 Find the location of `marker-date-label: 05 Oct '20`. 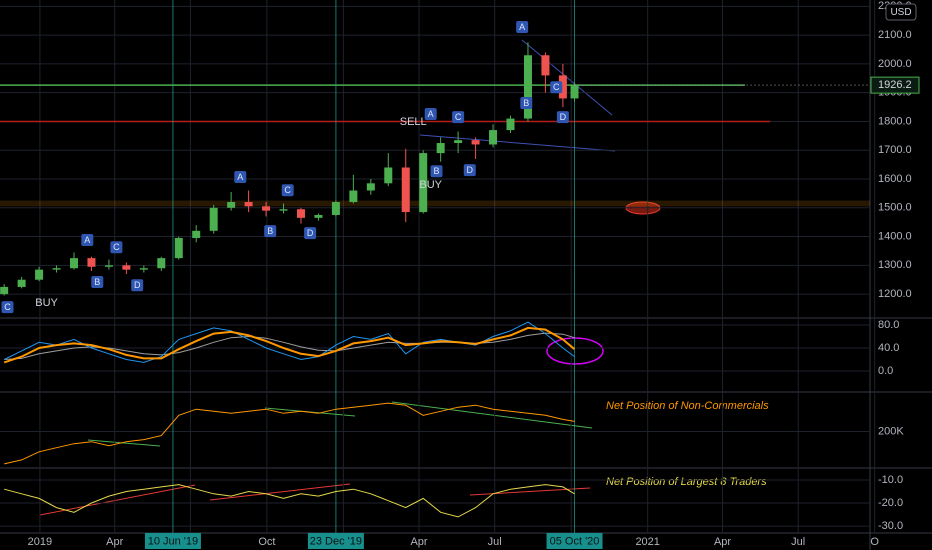

marker-date-label: 05 Oct '20 is located at coordinates (575, 541).